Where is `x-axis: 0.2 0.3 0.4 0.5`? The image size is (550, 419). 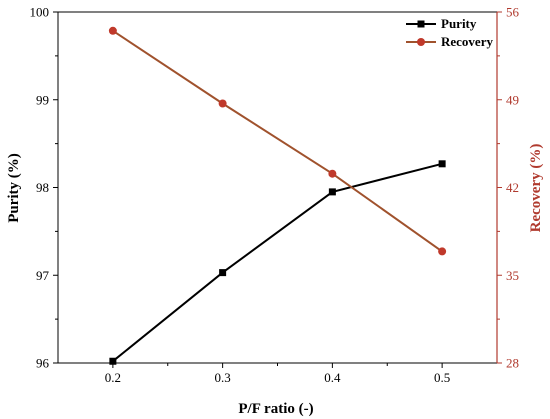 x-axis: 0.2 0.3 0.4 0.5 is located at coordinates (277, 374).